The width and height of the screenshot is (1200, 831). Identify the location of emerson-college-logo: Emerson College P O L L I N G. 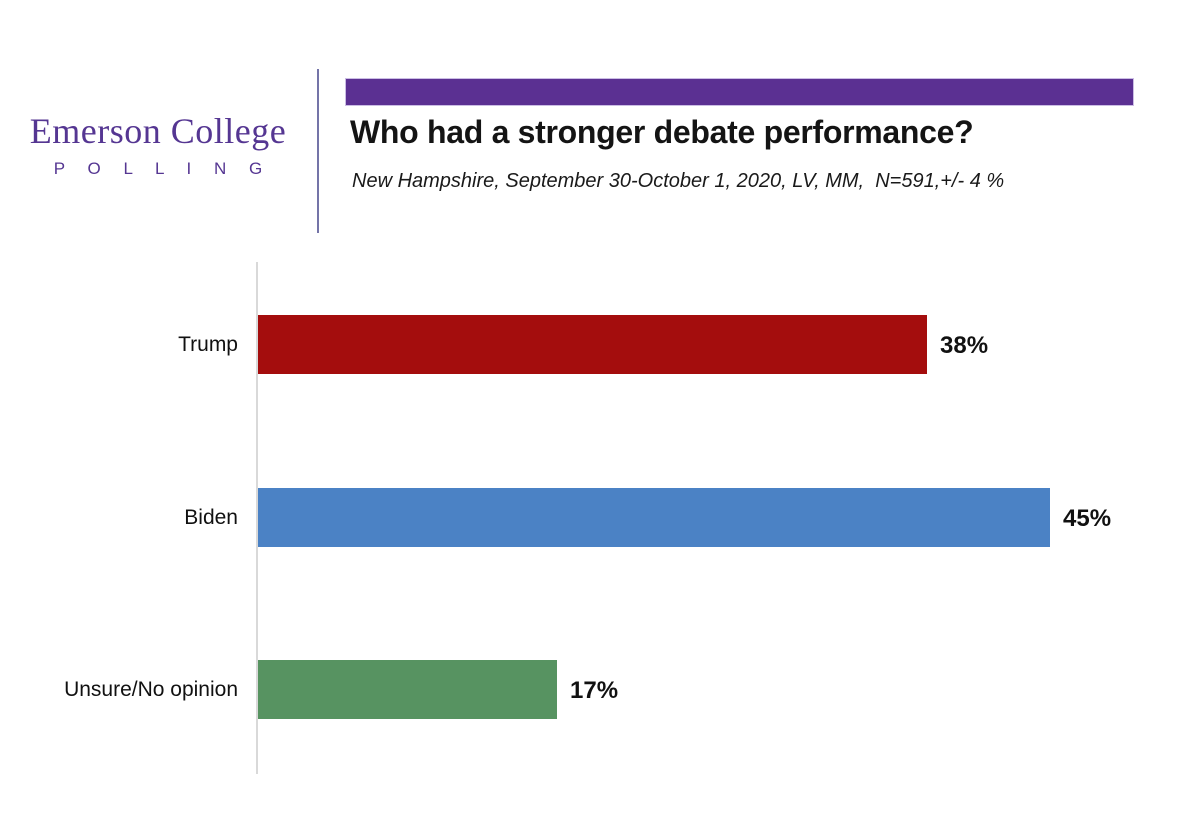
(158, 144).